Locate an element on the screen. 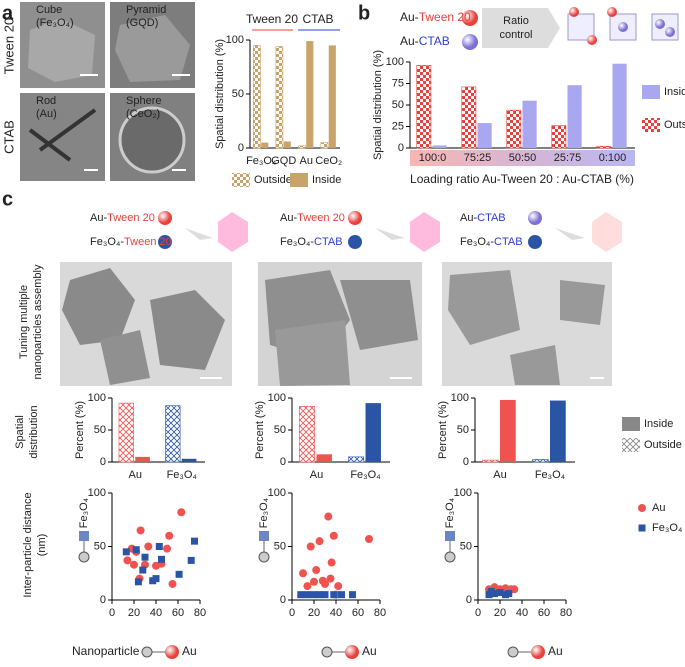 The image size is (685, 667). panel-label: a is located at coordinates (8, 13).